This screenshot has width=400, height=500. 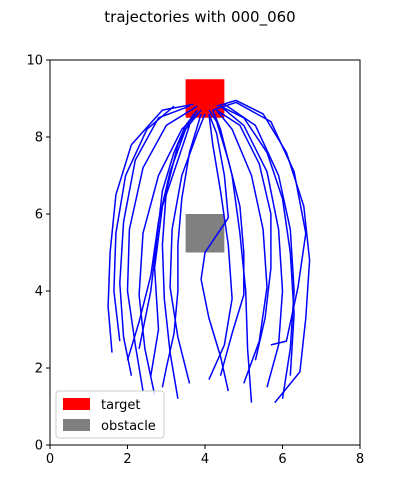 I want to click on y-tick-label: 8, so click(x=39, y=138).